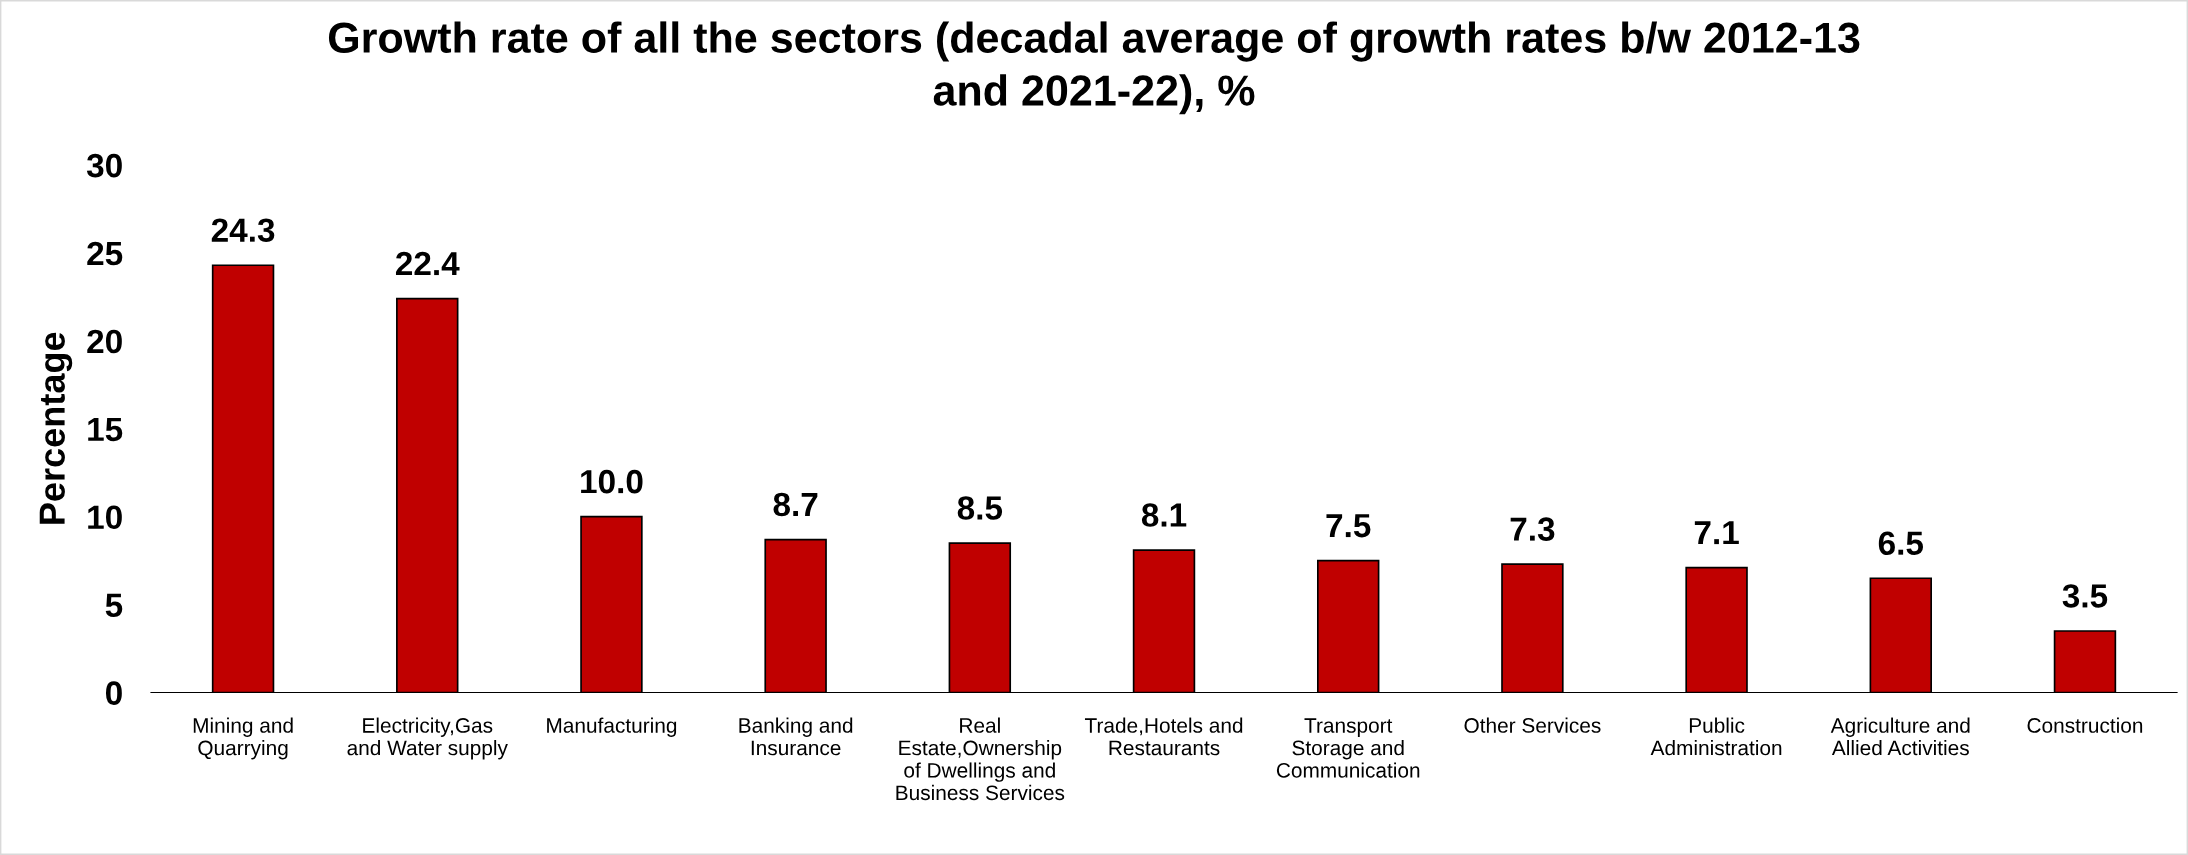  I want to click on data-label: 6.5, so click(1901, 543).